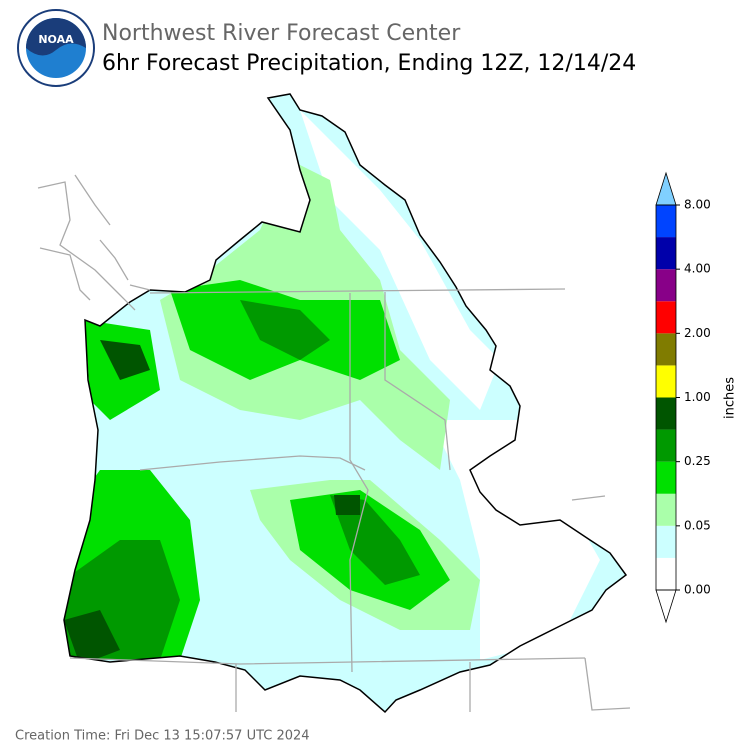 Image resolution: width=756 pixels, height=756 pixels. Describe the element at coordinates (683, 397) in the screenshot. I see `colorbar: 0.00 0.05 0.25 1.00 2.00 4.00 8.00` at that location.